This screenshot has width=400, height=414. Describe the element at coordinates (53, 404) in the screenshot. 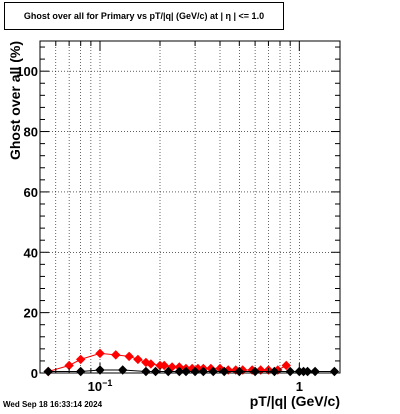

I see `timestamp: Wed Sep 18 16:33:14 2024` at that location.